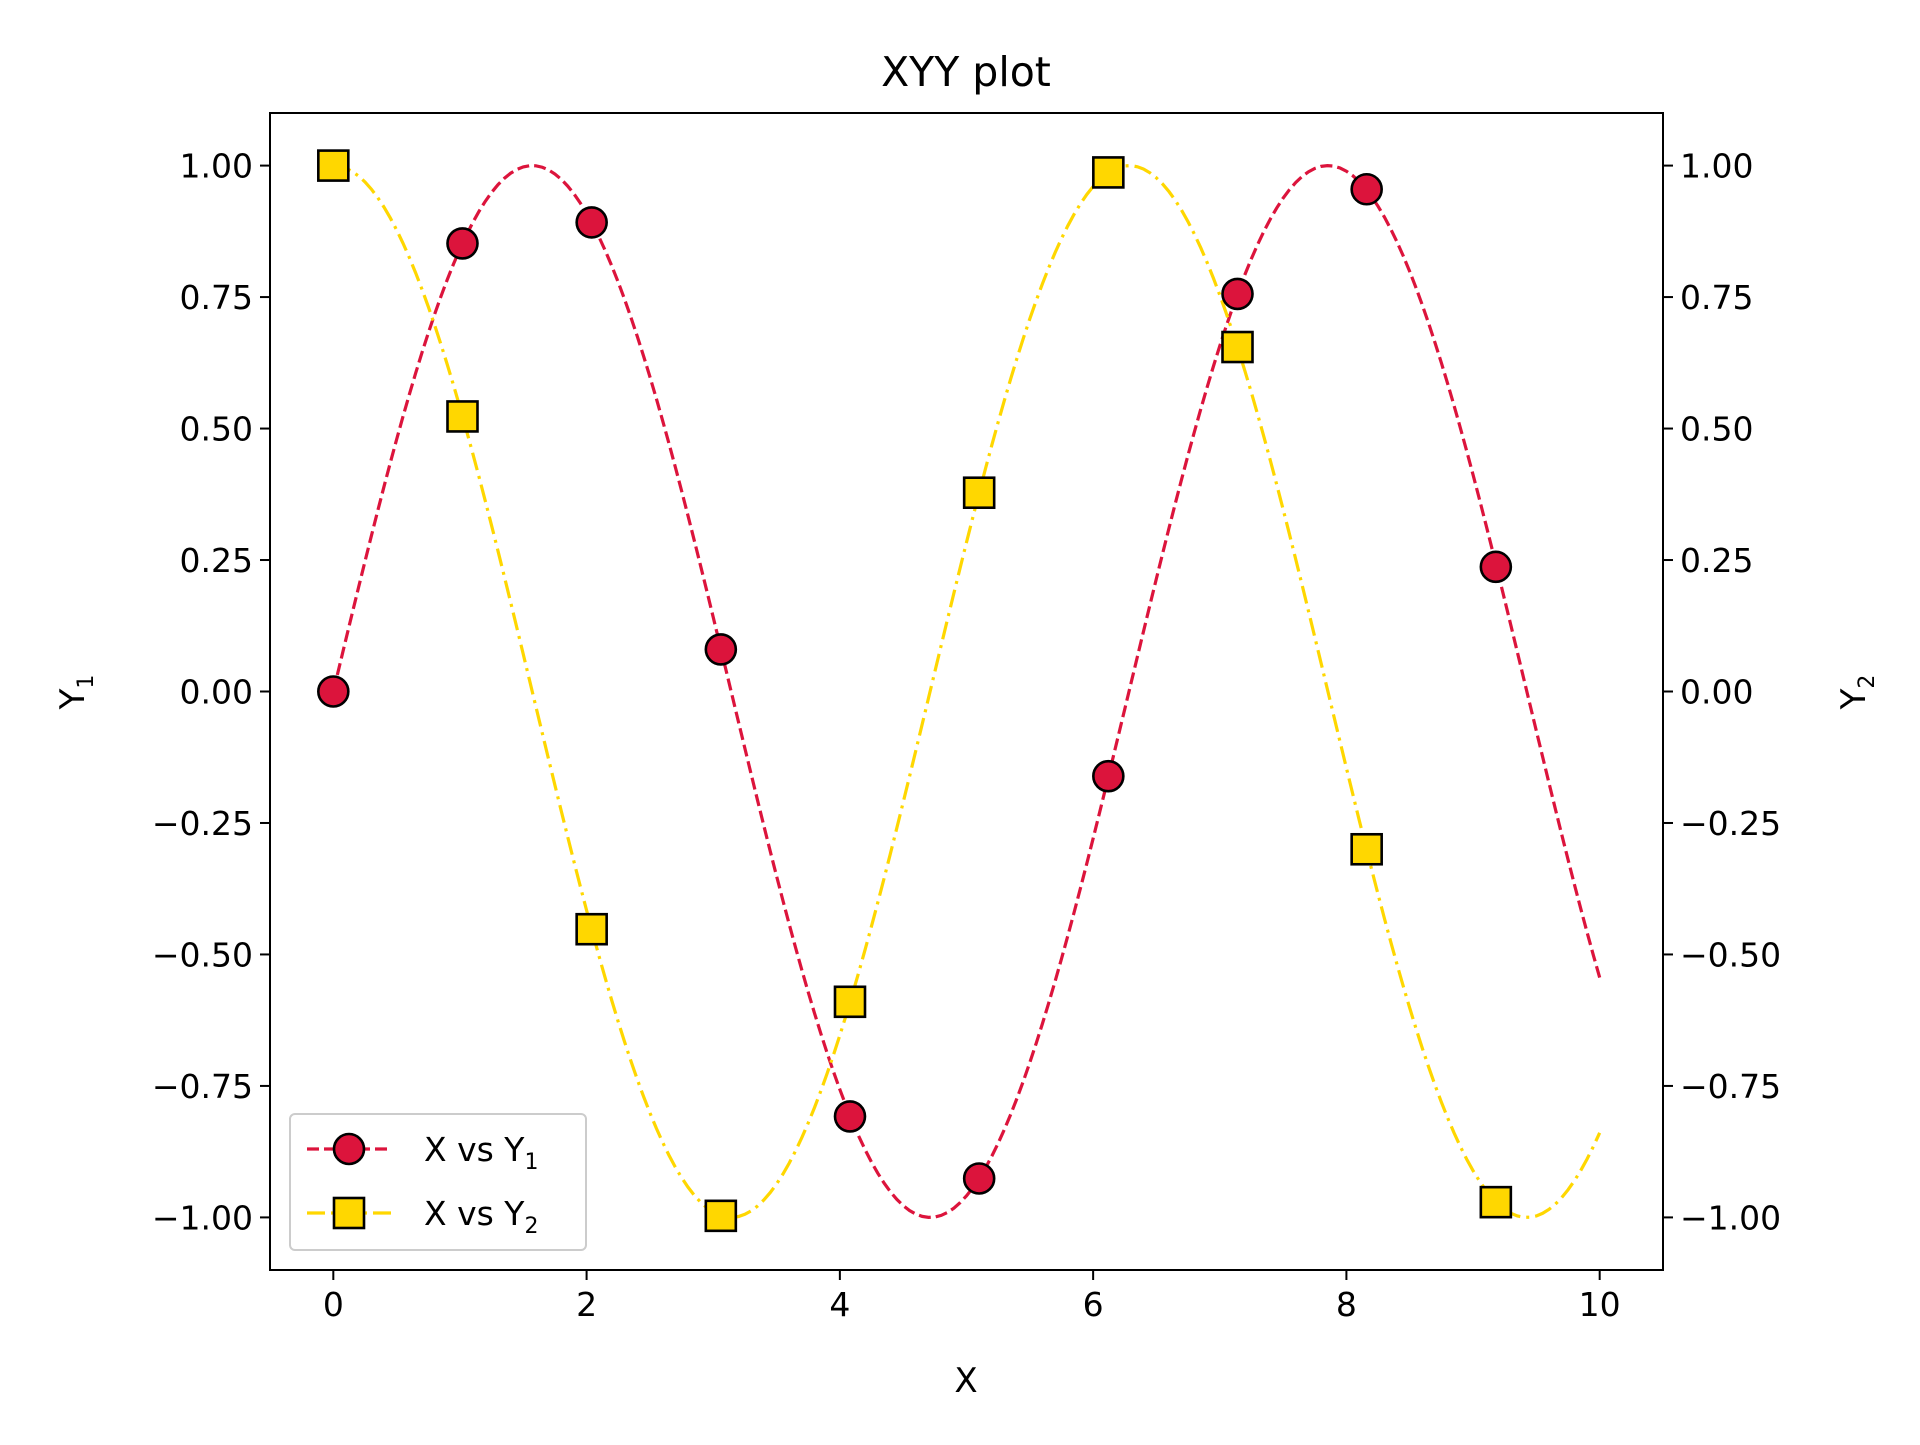 The image size is (1920, 1445). What do you see at coordinates (333, 1304) in the screenshot?
I see `x-tick-label: 0` at bounding box center [333, 1304].